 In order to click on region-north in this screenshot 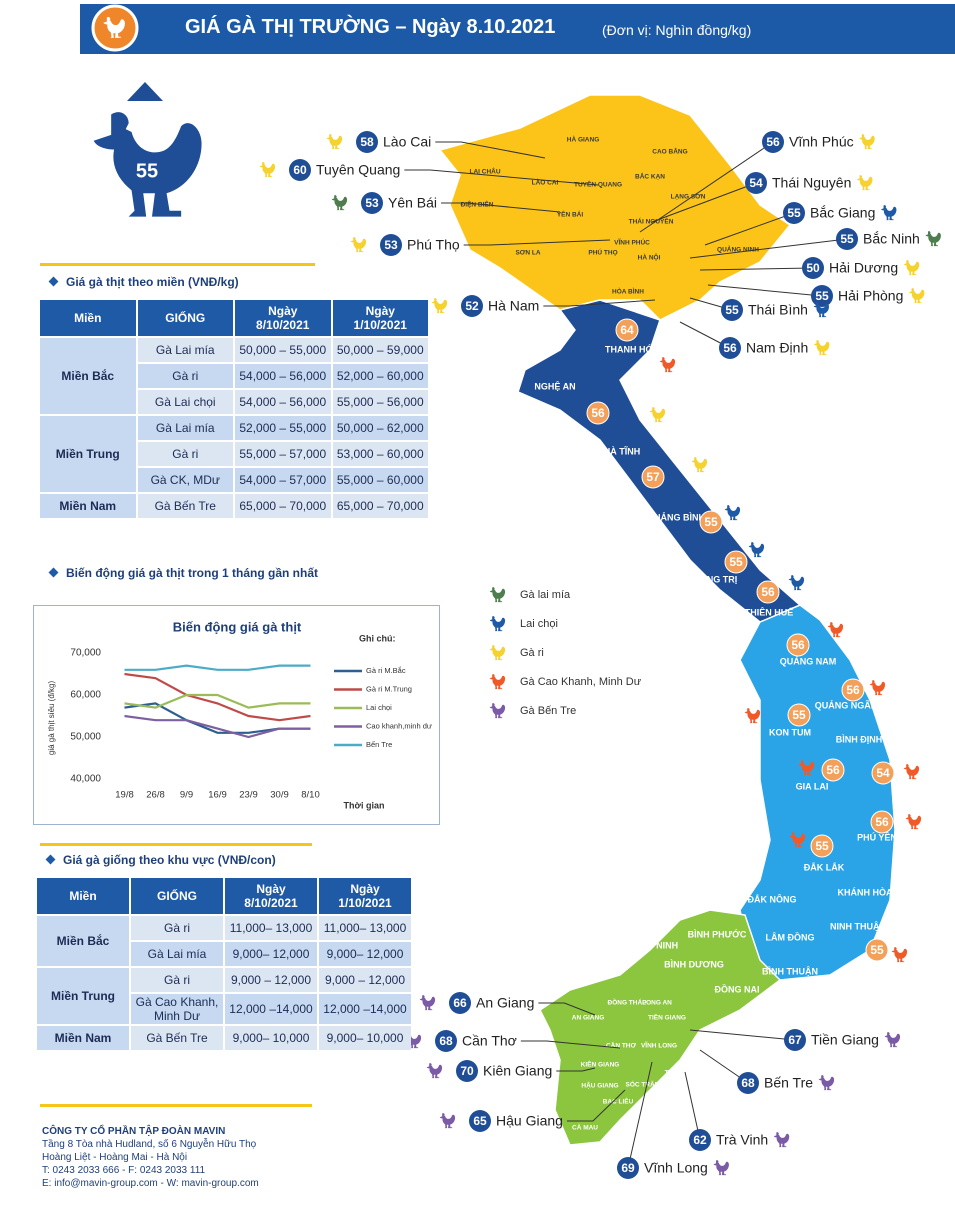, I will do `click(615, 207)`.